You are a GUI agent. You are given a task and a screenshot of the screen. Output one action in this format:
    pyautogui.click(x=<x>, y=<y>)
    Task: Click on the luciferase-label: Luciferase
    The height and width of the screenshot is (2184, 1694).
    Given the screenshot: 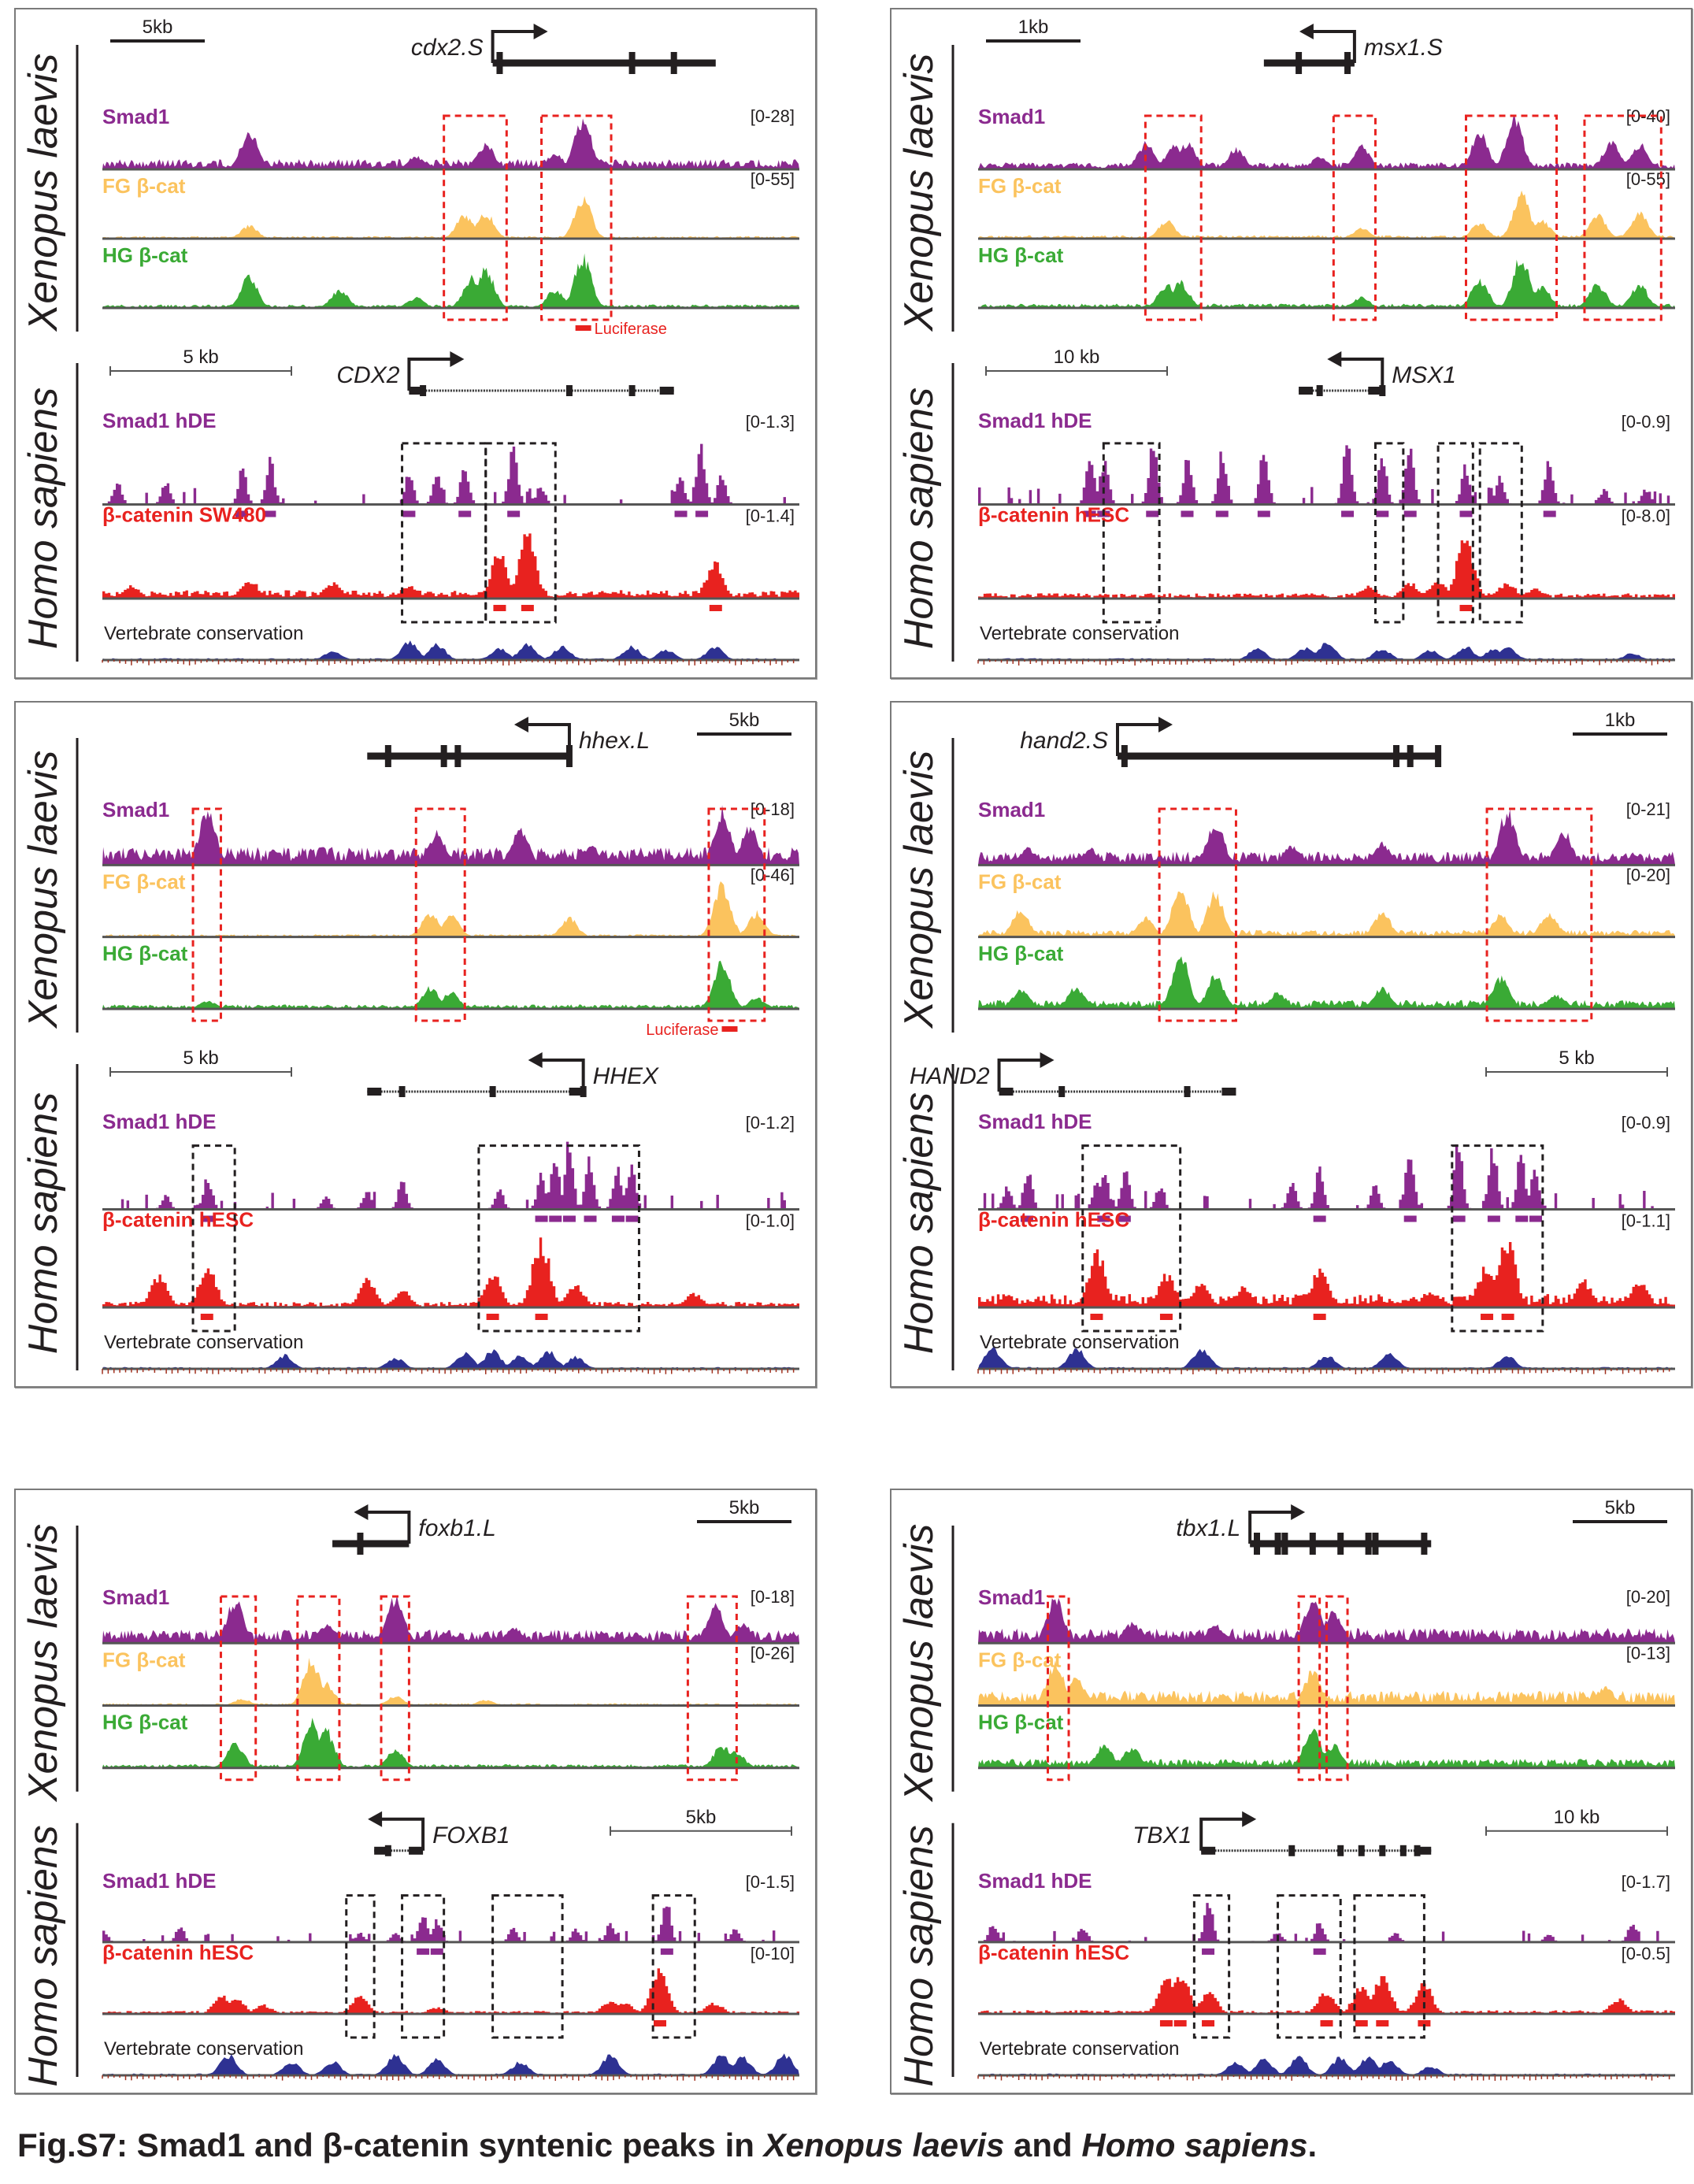 What is the action you would take?
    pyautogui.click(x=682, y=1030)
    